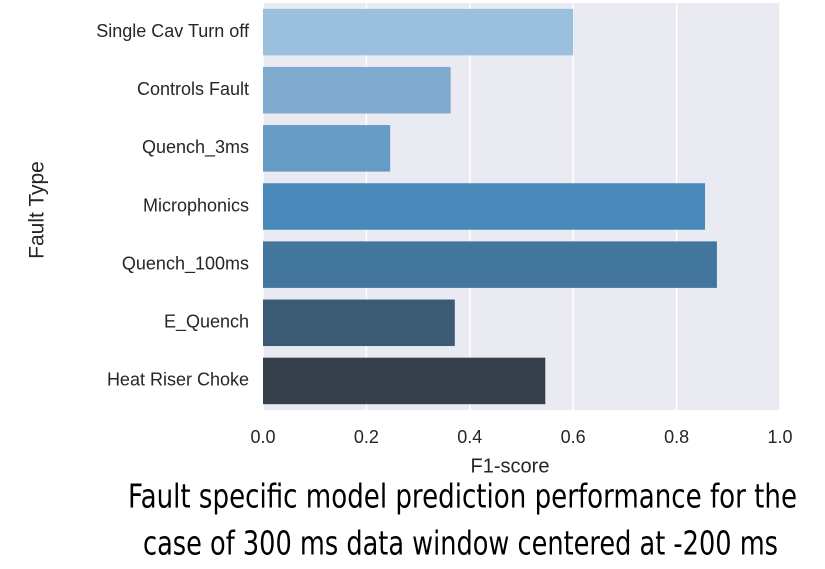  Describe the element at coordinates (37, 210) in the screenshot. I see `y-axis-label: Fault Type` at that location.